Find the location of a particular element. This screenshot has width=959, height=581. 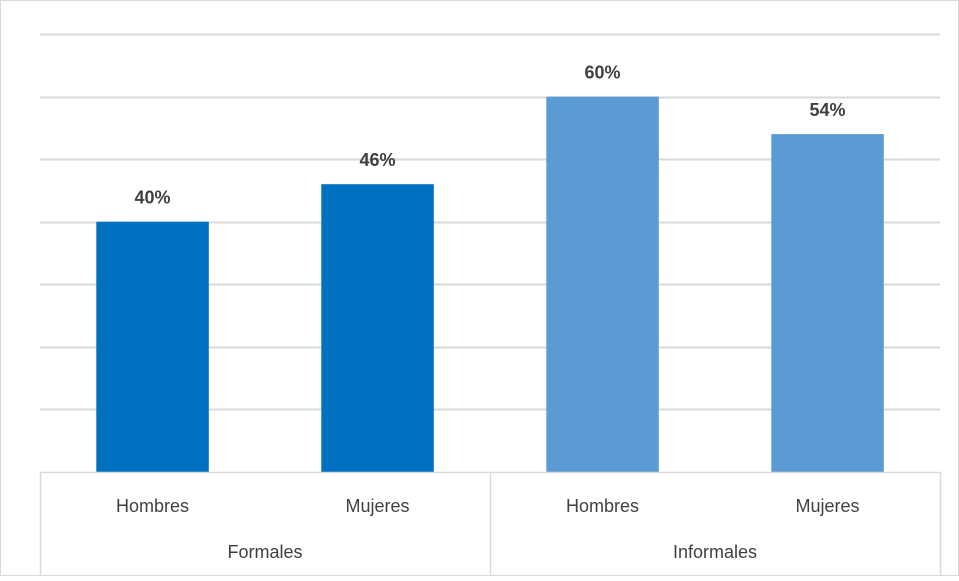

bar-formales-mujeres is located at coordinates (377, 328).